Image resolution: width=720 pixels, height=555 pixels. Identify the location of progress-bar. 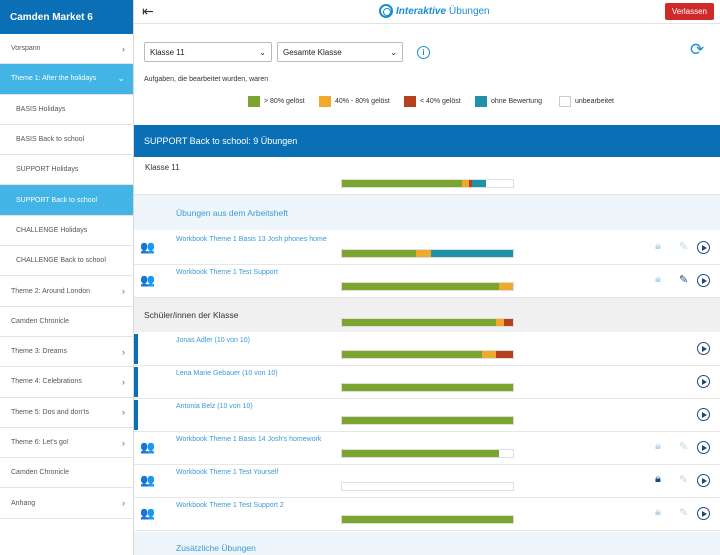
(427, 387).